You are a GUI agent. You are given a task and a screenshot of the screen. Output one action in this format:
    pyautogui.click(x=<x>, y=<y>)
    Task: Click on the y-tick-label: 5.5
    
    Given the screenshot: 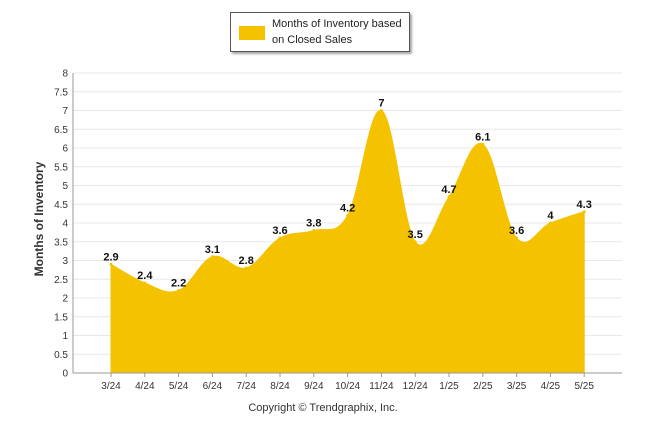 What is the action you would take?
    pyautogui.click(x=61, y=167)
    